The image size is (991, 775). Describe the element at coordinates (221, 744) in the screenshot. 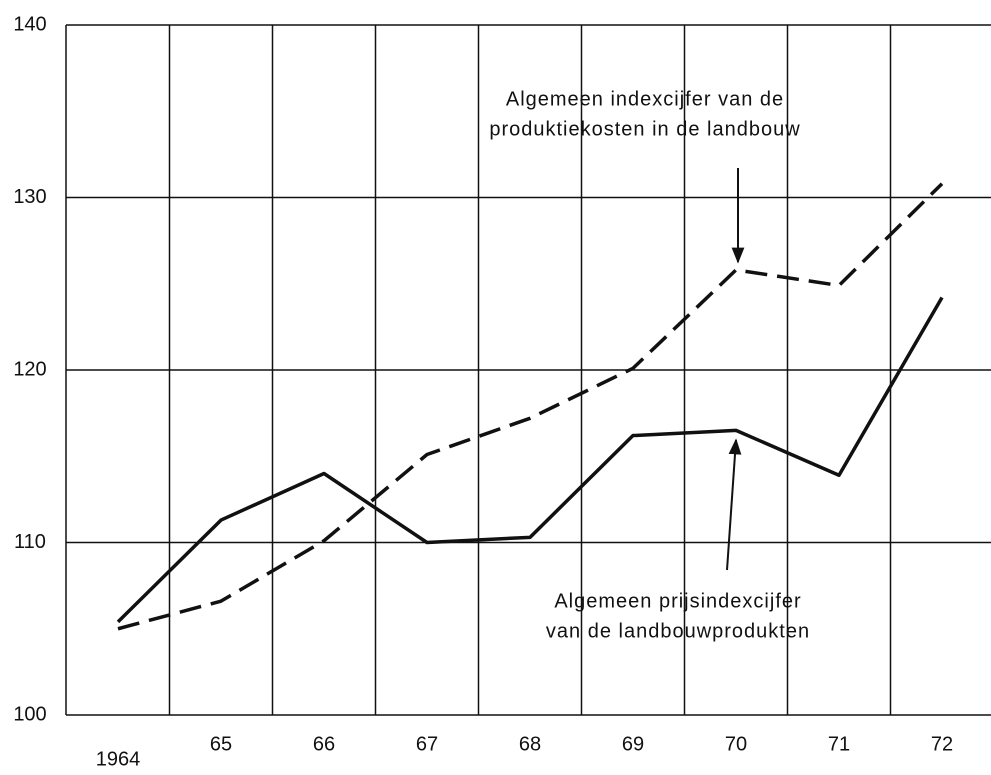

I see `x-tick-label: 65` at that location.